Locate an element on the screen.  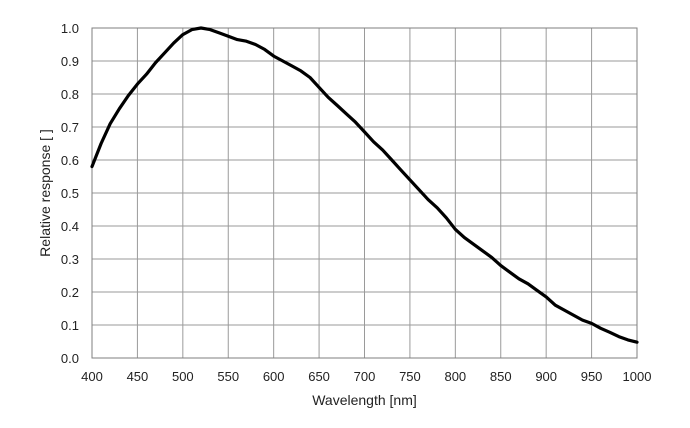
y-tick-label: 1.0 is located at coordinates (70, 28).